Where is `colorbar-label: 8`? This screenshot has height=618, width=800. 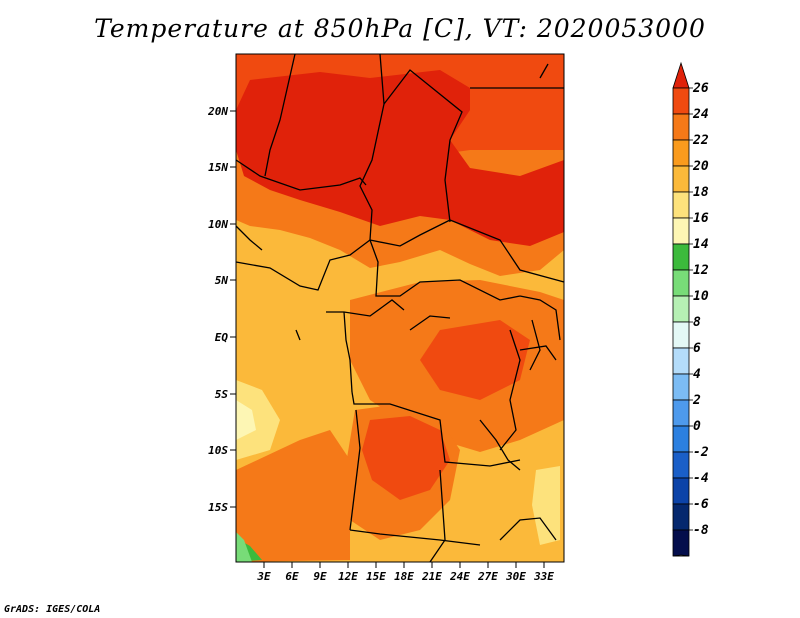 colorbar-label: 8 is located at coordinates (697, 322).